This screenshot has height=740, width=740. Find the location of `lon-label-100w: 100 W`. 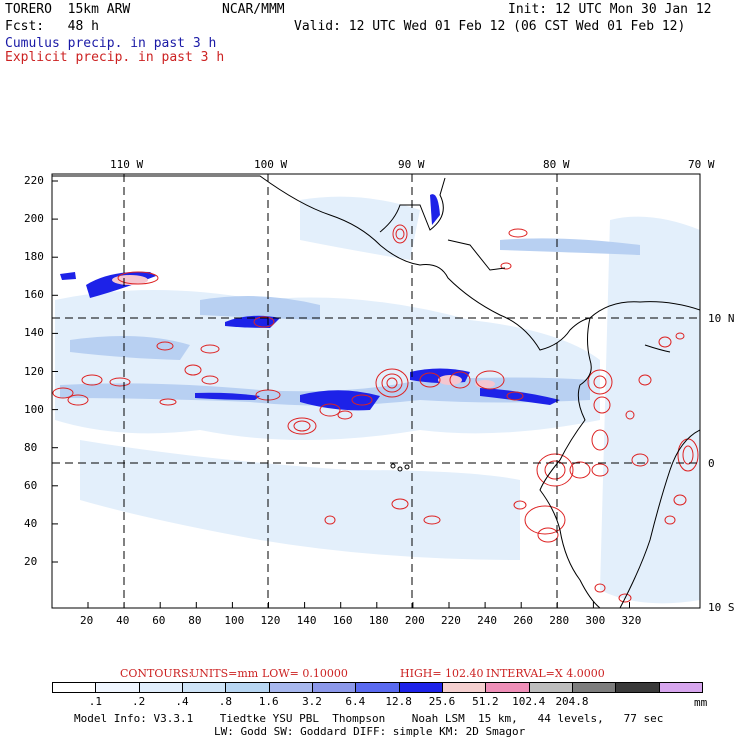

lon-label-100w: 100 W is located at coordinates (271, 164).